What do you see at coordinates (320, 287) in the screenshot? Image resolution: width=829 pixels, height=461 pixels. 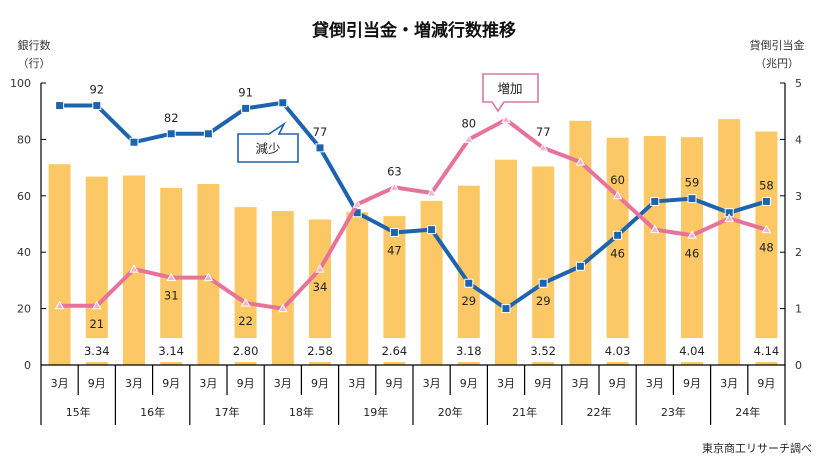 I see `increase-data-label: 34` at bounding box center [320, 287].